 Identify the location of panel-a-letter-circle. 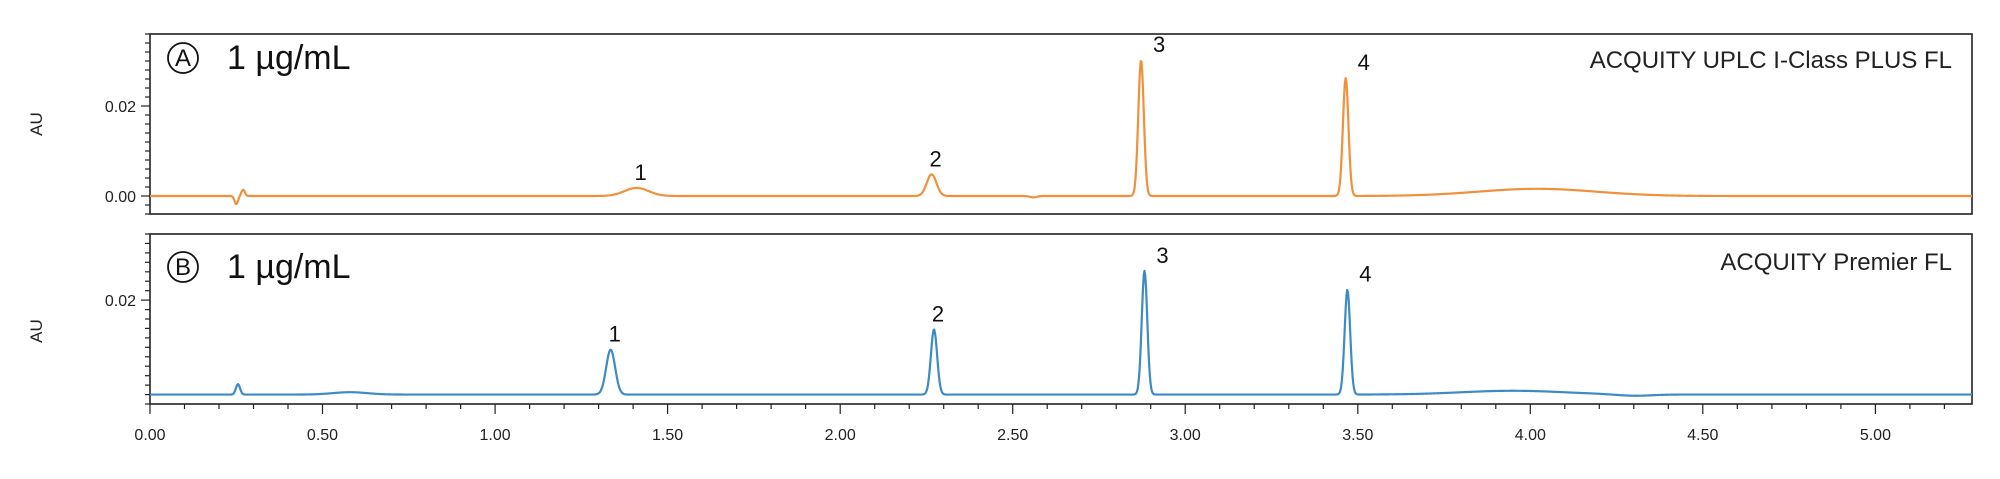
(183, 58).